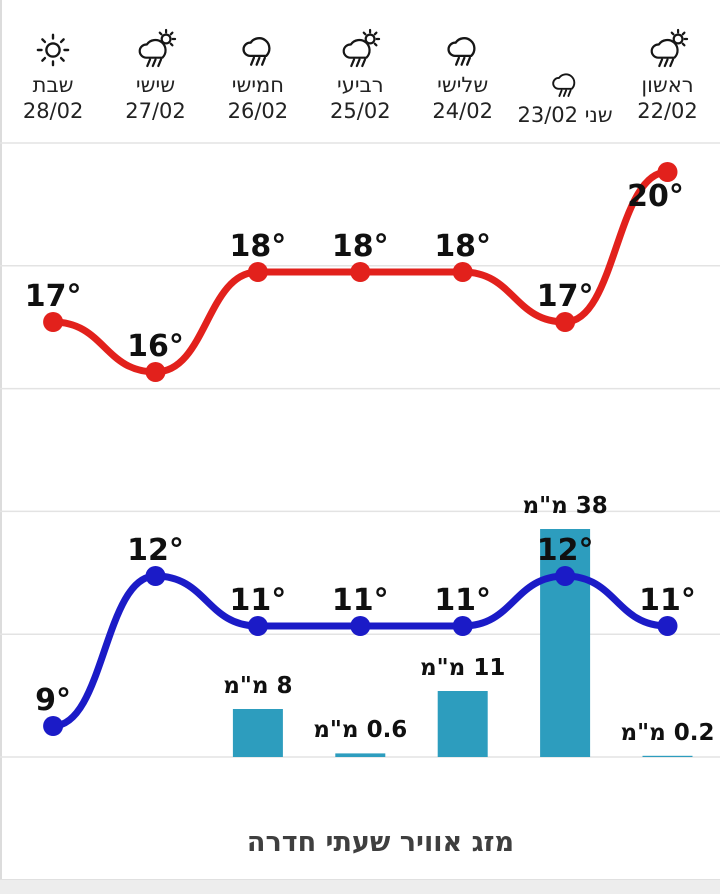  Describe the element at coordinates (667, 85) in the screenshot. I see `day-name: ראשון` at that location.